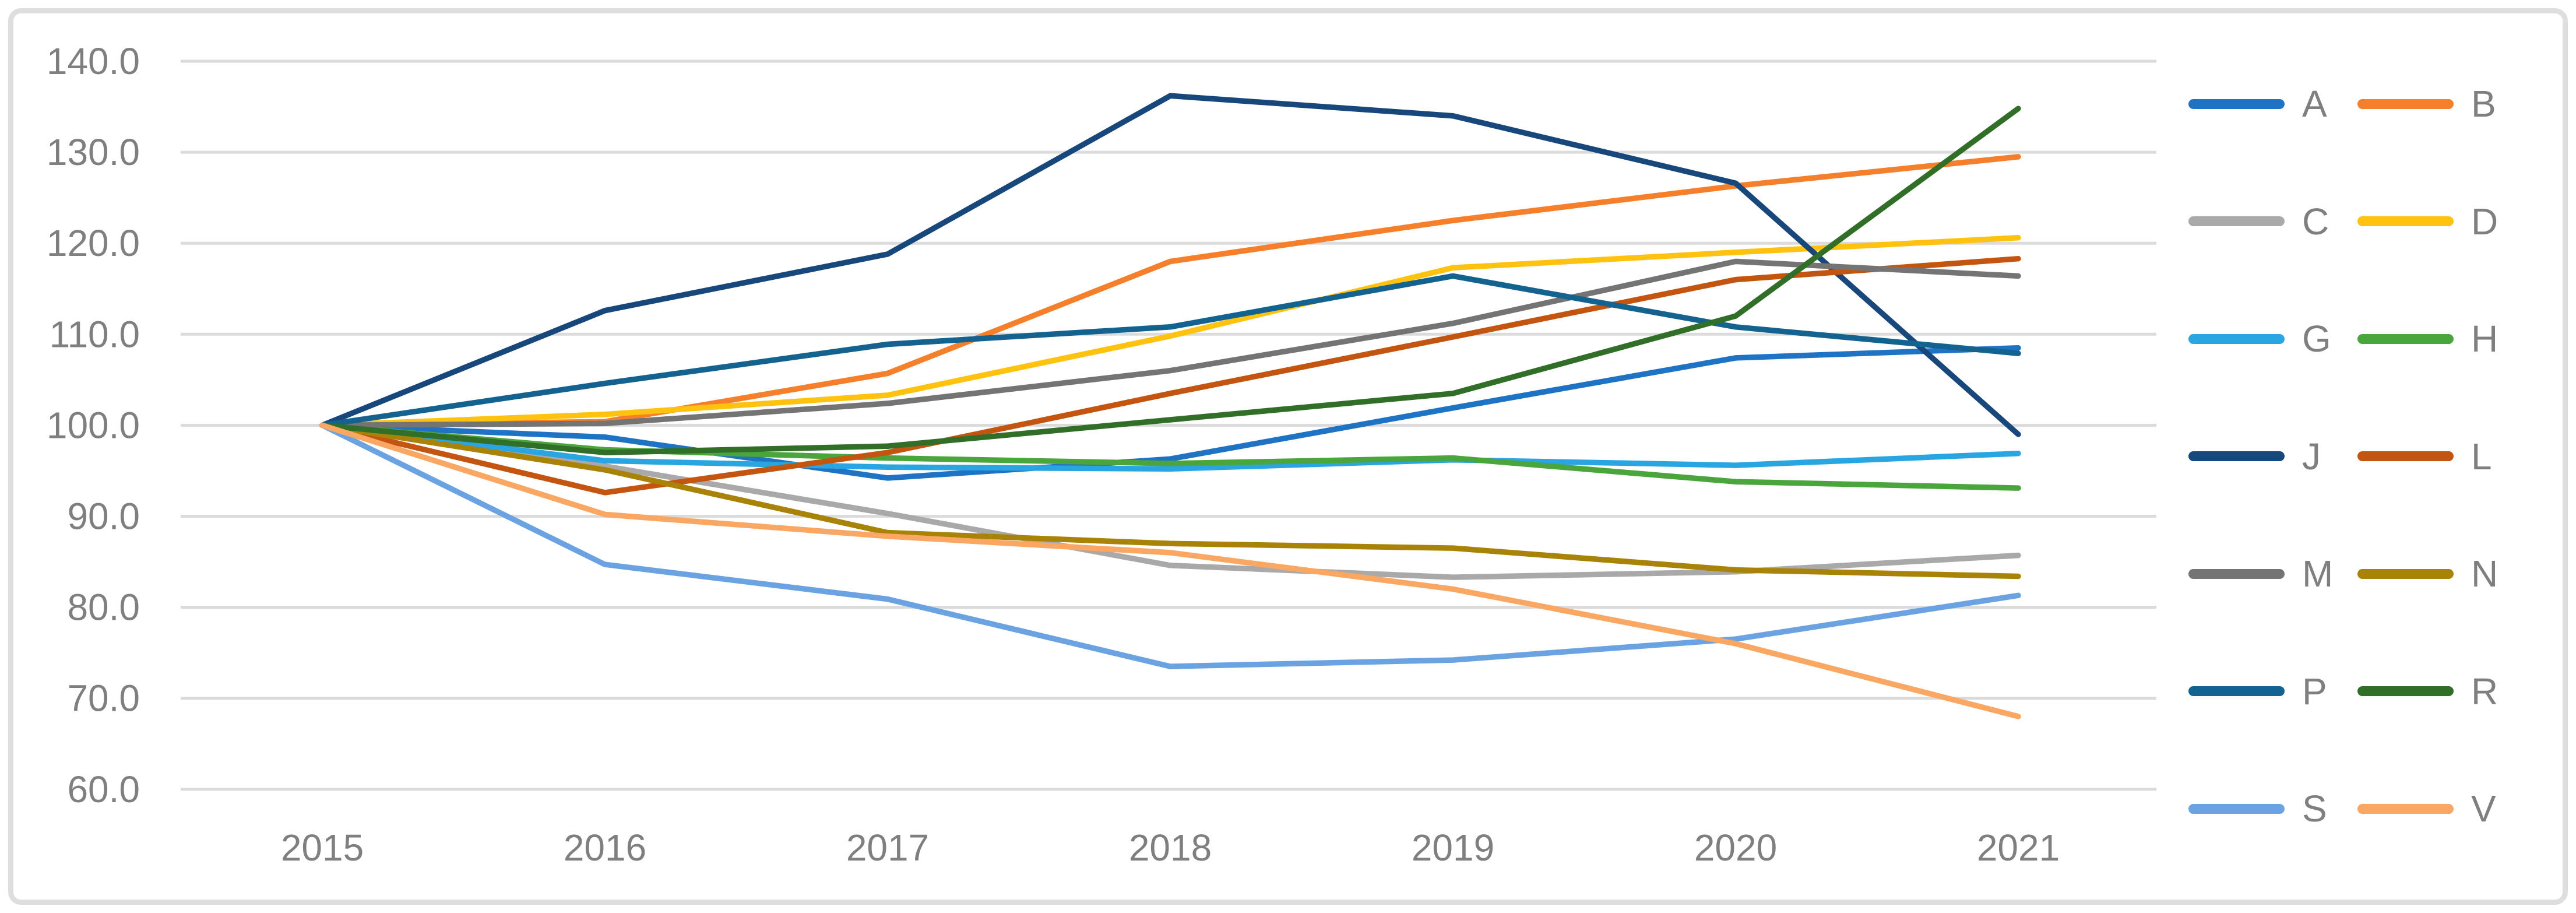 The height and width of the screenshot is (913, 2576). What do you see at coordinates (2484, 339) in the screenshot?
I see `legend-label-H: H` at bounding box center [2484, 339].